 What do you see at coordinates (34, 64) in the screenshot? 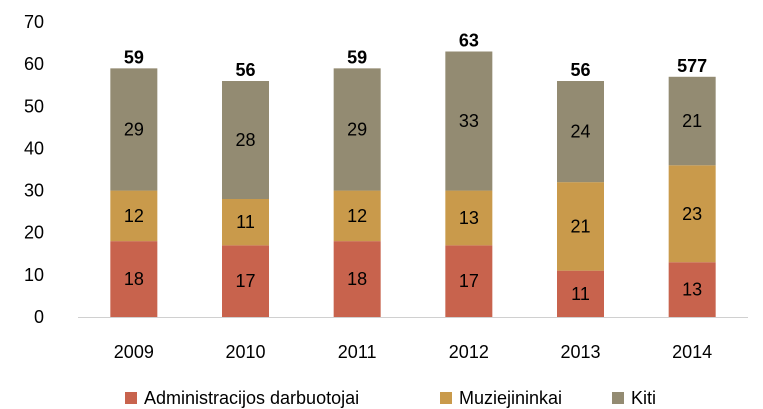
I see `y-tick-label: 60` at bounding box center [34, 64].